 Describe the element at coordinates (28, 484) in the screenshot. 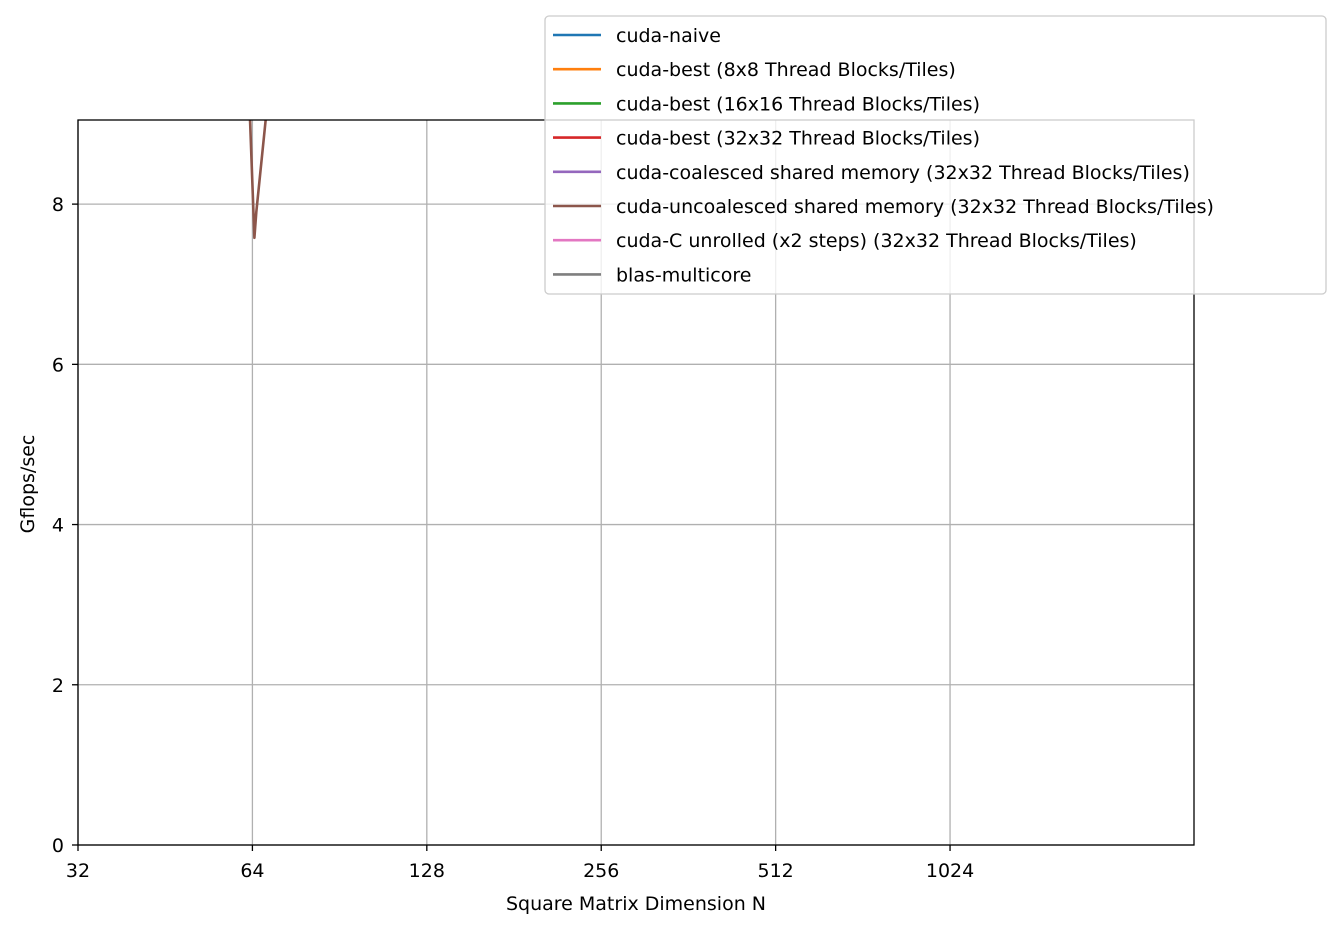

I see `y-axis-label: Gflops/sec` at that location.